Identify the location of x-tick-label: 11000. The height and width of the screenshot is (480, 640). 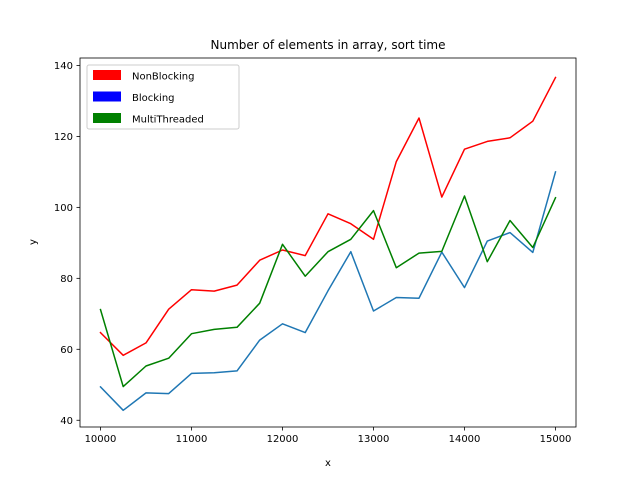
(192, 439).